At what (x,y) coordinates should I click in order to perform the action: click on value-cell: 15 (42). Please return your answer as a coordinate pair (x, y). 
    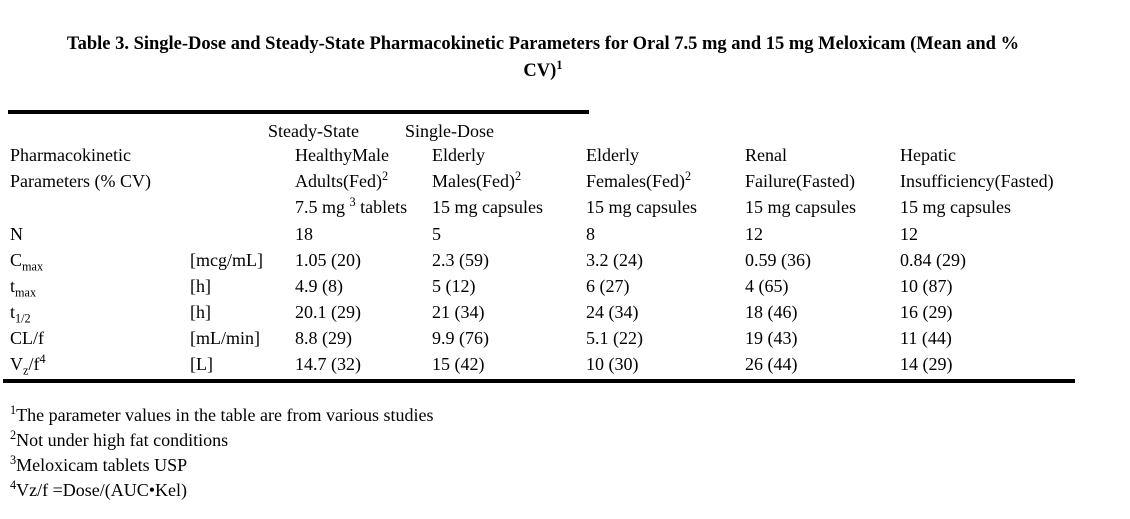
    Looking at the image, I should click on (458, 363).